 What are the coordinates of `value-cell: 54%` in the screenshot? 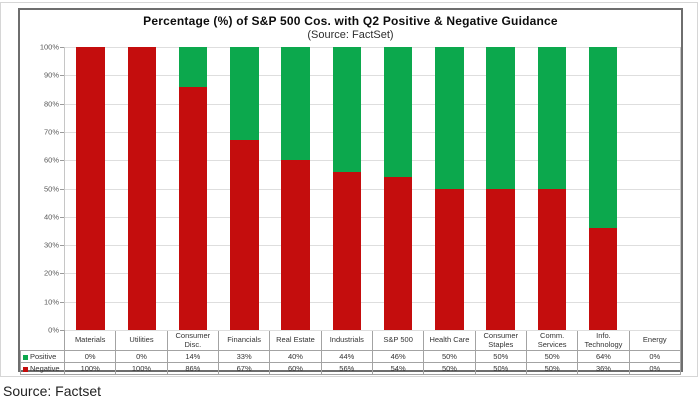 It's located at (398, 369).